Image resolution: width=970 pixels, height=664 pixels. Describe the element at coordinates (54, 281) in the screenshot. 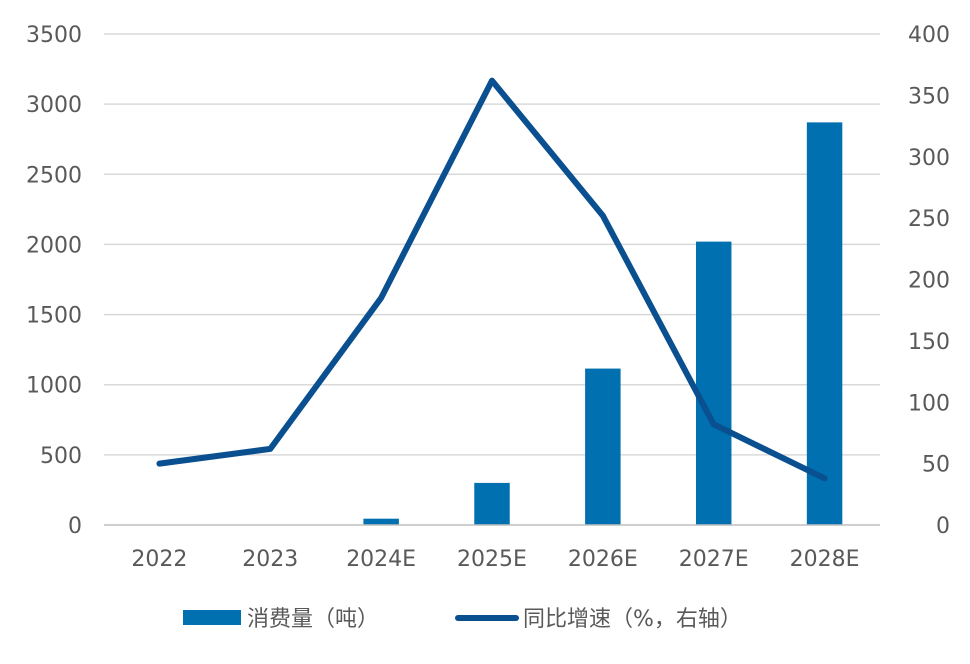

I see `left-axis-ticks: 0 500 1000 1500 2000 2500 3000 3500` at that location.